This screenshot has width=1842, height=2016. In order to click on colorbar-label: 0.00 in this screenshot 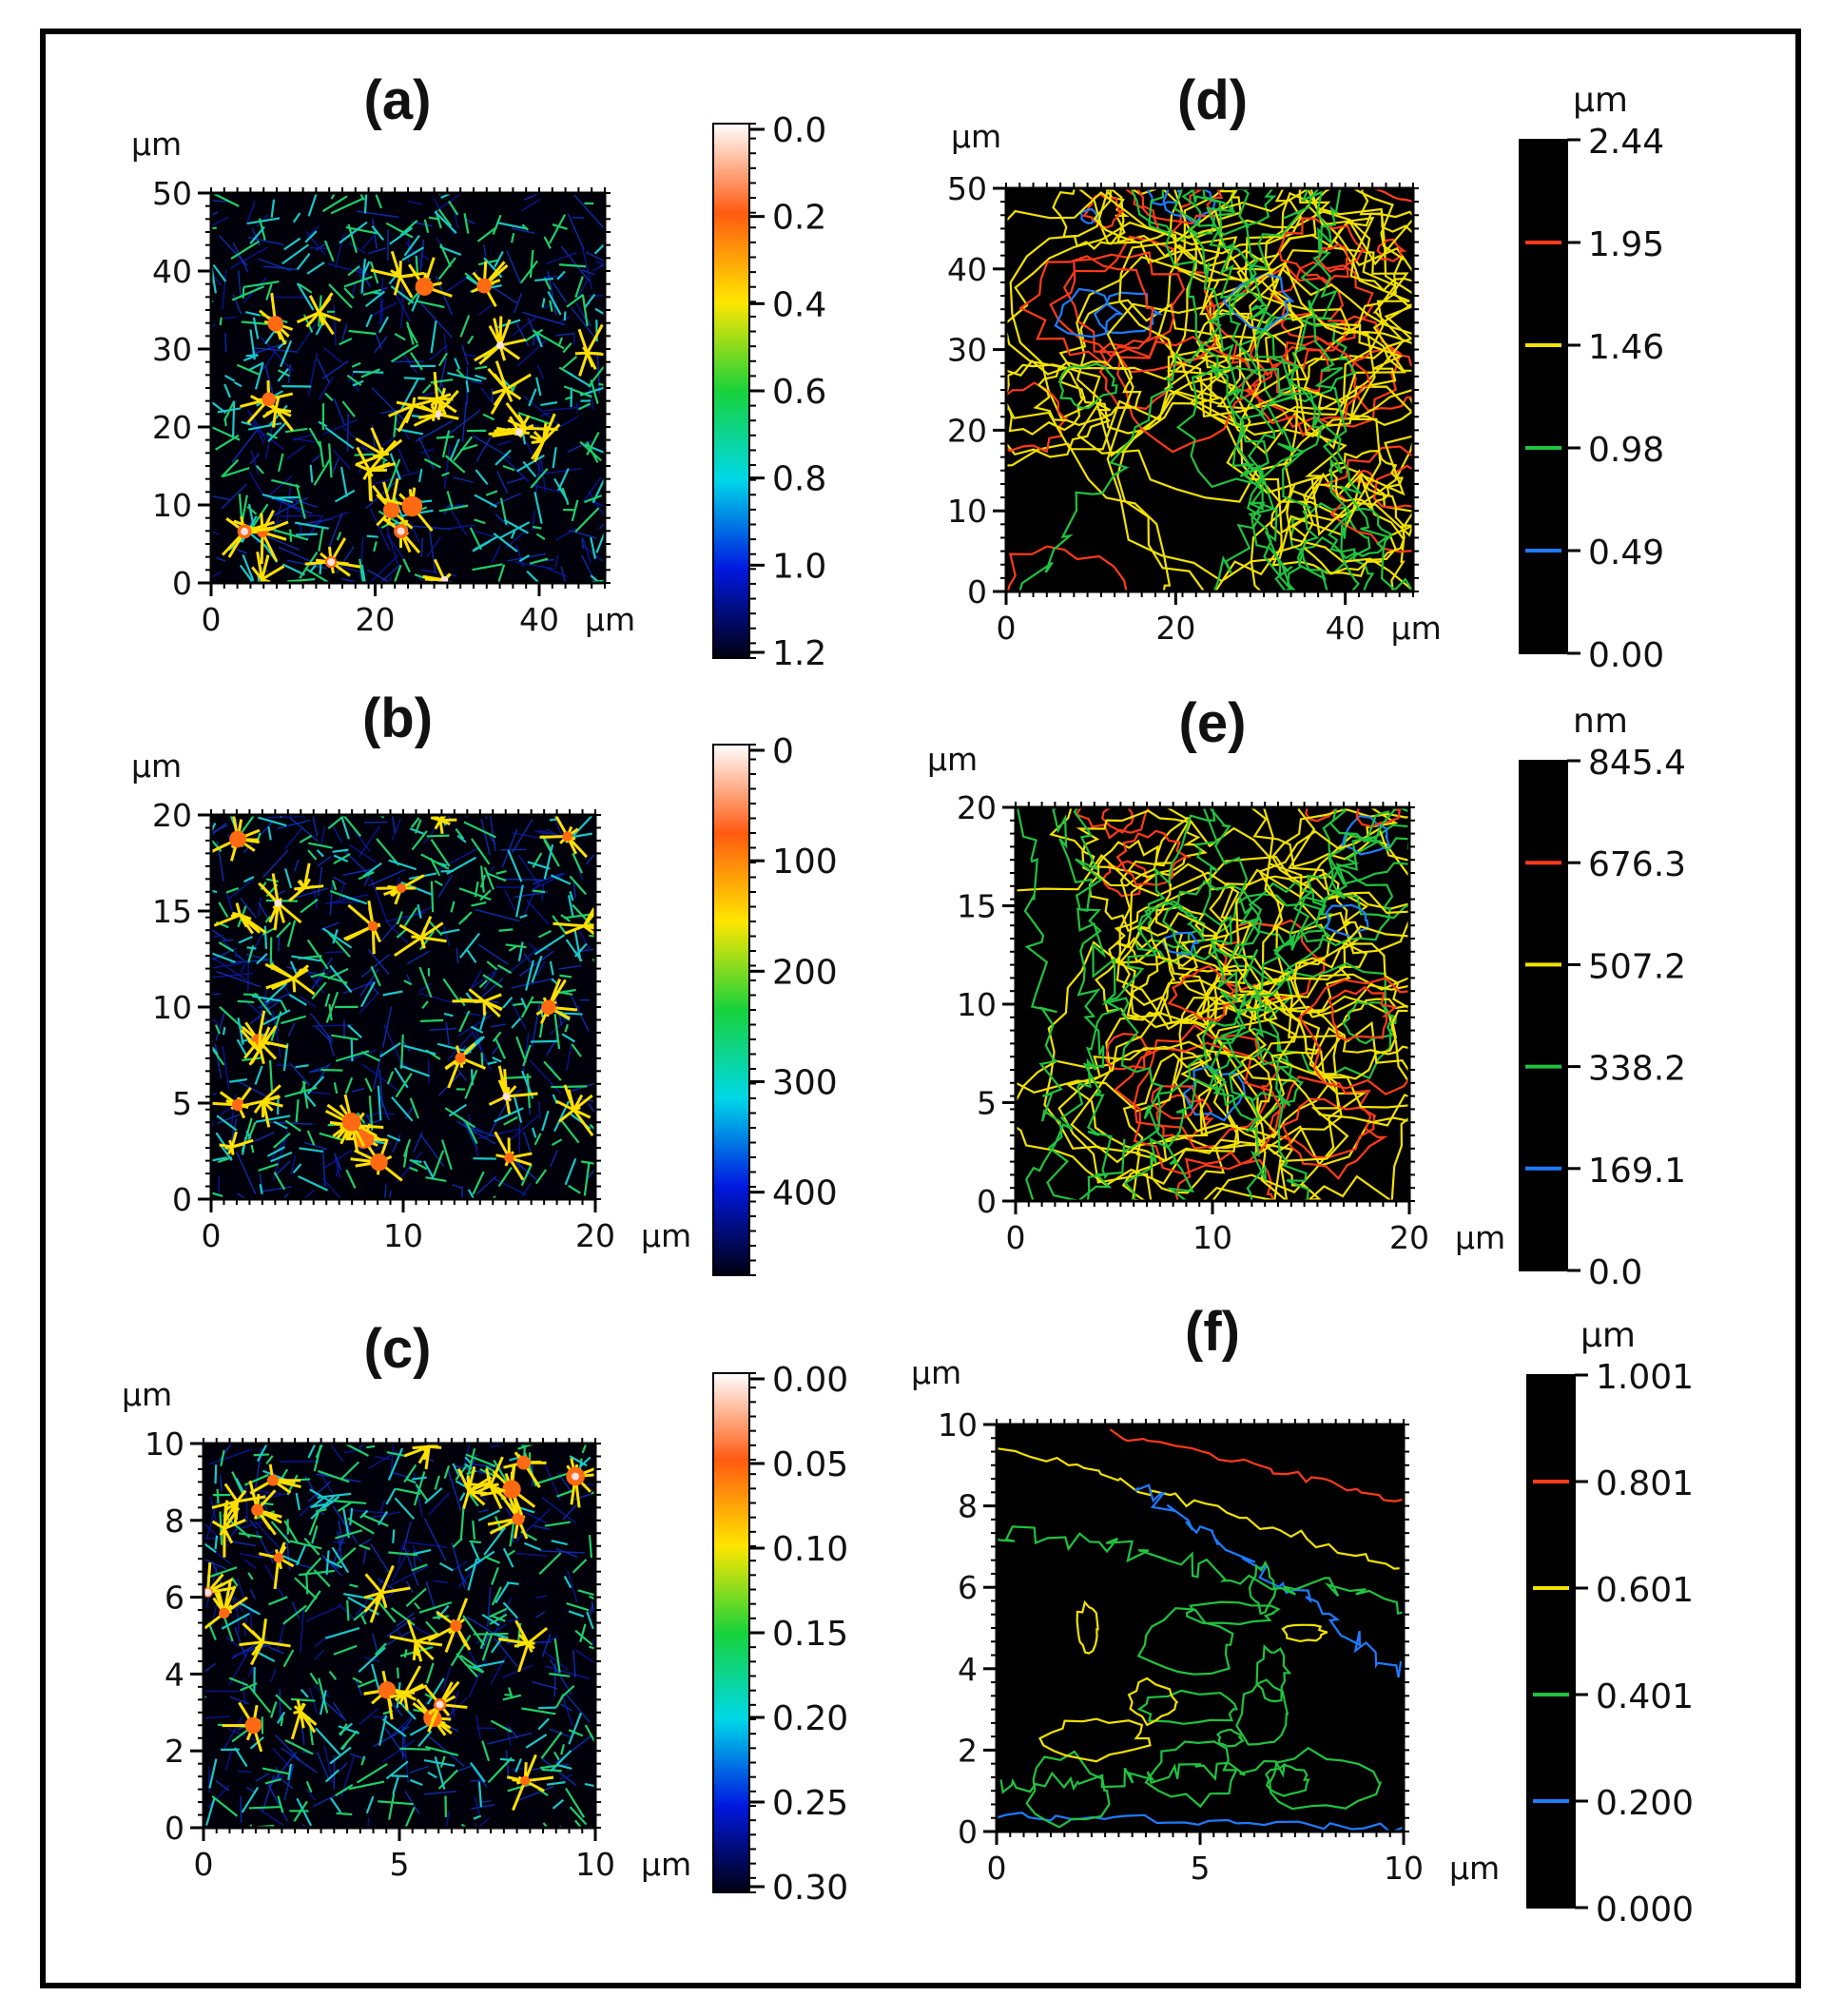, I will do `click(810, 1380)`.